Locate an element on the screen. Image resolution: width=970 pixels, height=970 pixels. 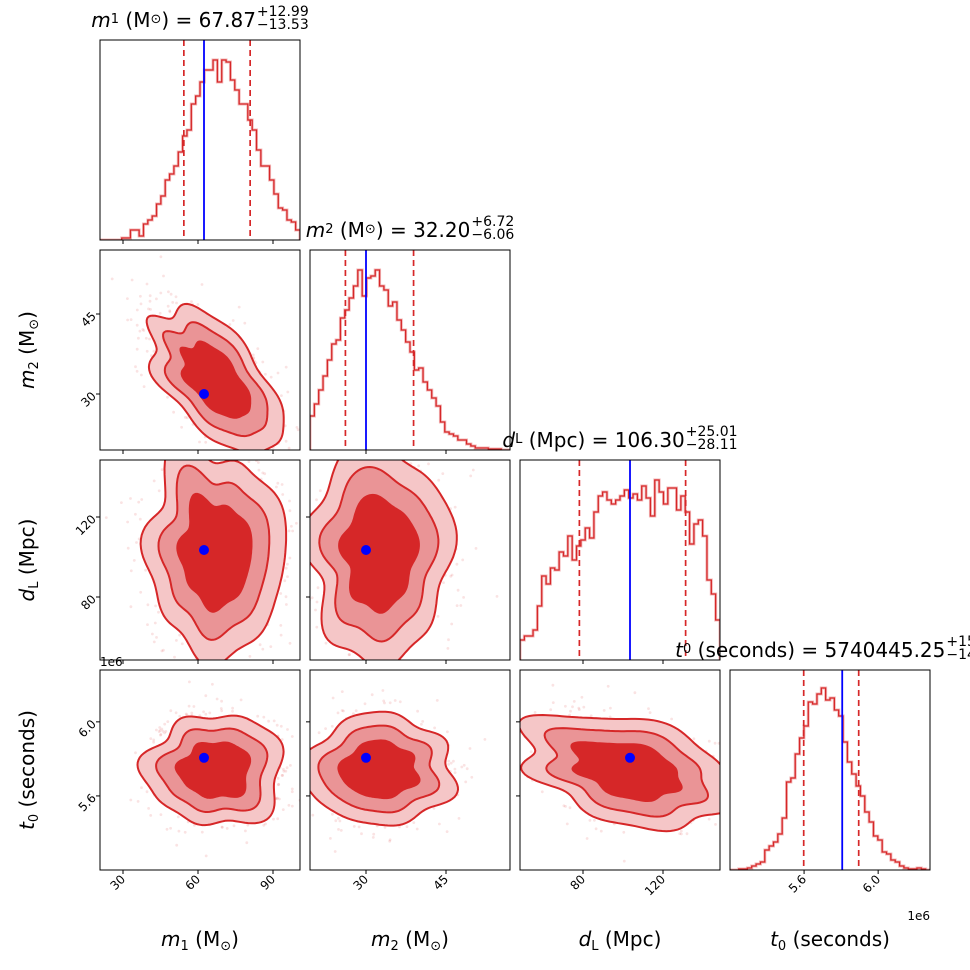
y-tick-label: 80 is located at coordinates (88, 602).